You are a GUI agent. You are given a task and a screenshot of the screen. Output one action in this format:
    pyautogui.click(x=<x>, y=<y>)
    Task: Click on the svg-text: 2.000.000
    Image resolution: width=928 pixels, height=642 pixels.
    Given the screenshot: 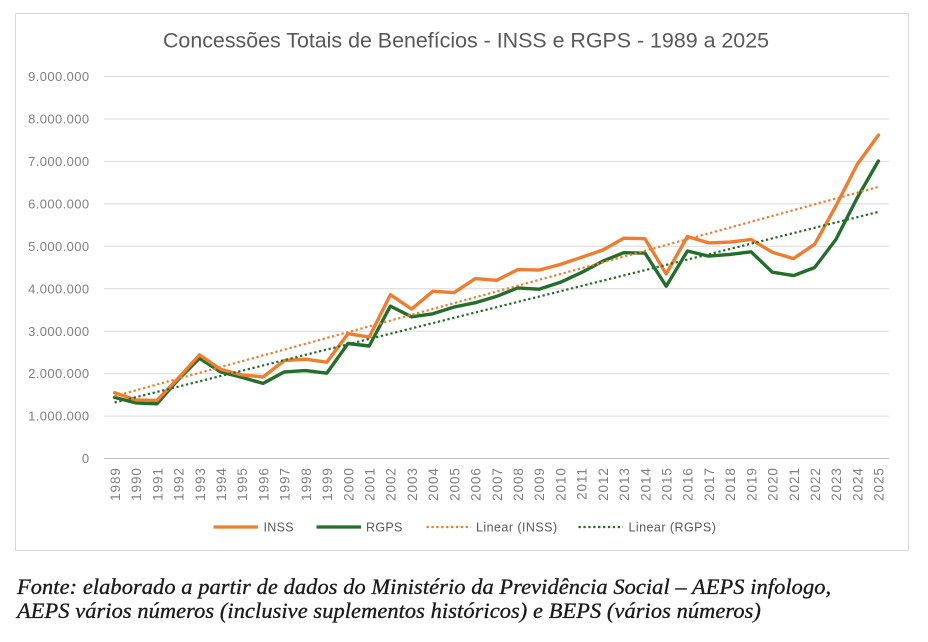 What is the action you would take?
    pyautogui.click(x=58, y=373)
    